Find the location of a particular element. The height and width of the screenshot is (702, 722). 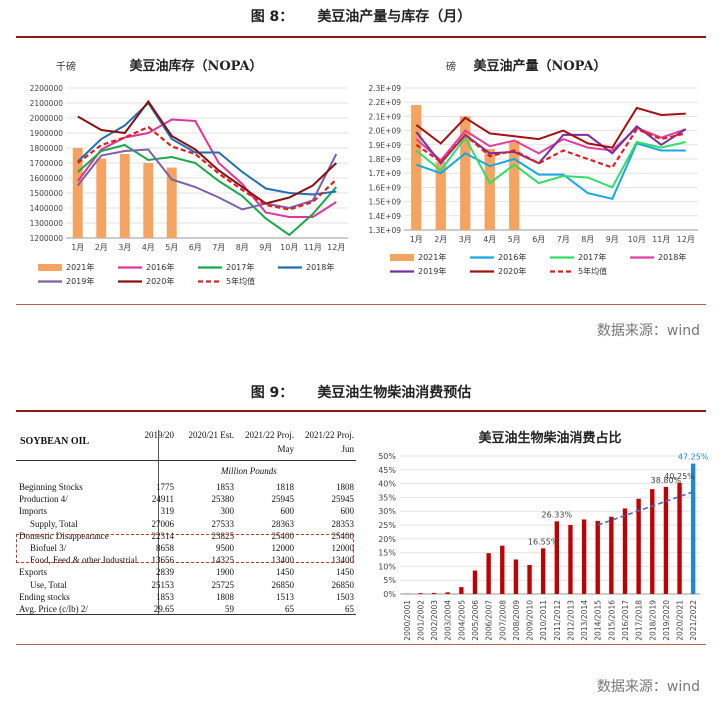

chart-title: 美豆油产量（NOPA） is located at coordinates (539, 66).